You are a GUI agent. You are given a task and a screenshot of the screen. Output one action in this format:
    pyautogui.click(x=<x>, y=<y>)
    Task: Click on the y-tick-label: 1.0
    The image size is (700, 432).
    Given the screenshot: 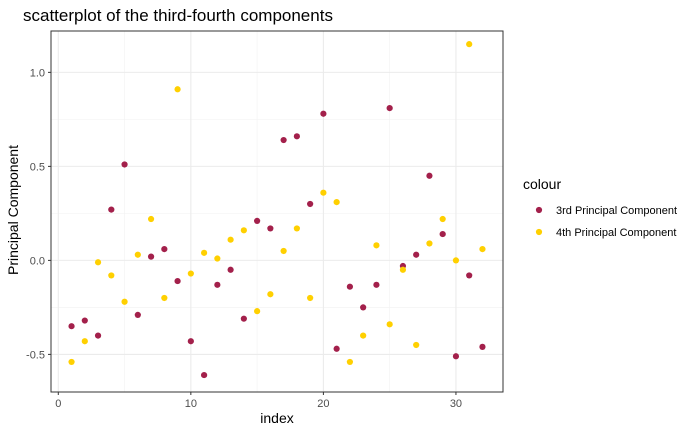 What is the action you would take?
    pyautogui.click(x=37, y=73)
    